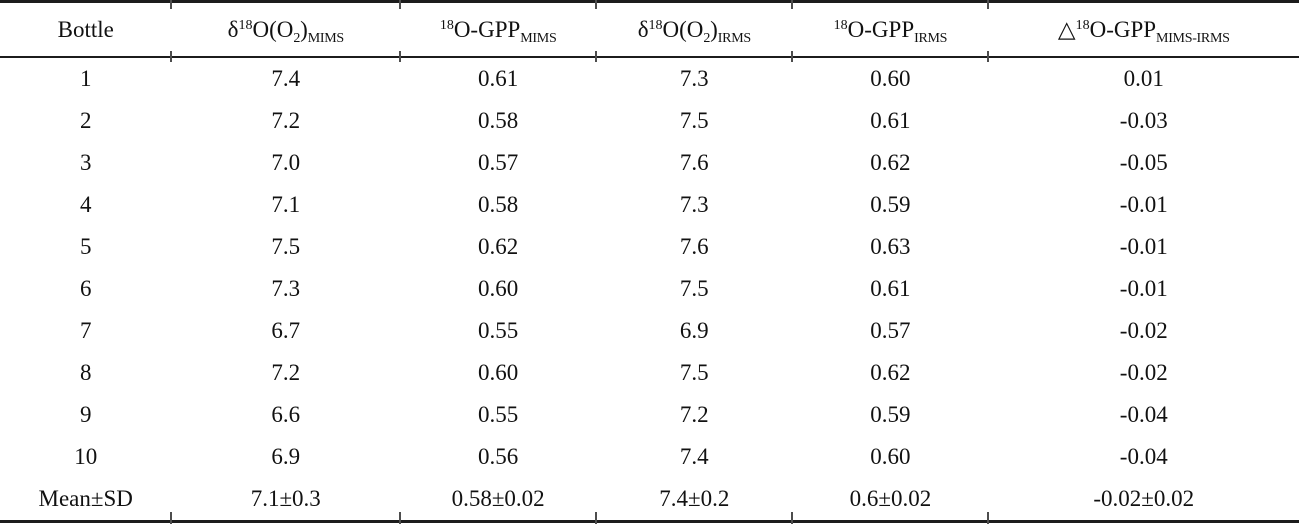 The height and width of the screenshot is (530, 1299). Describe the element at coordinates (286, 500) in the screenshot. I see `table-cell: 7.1±0.3` at that location.